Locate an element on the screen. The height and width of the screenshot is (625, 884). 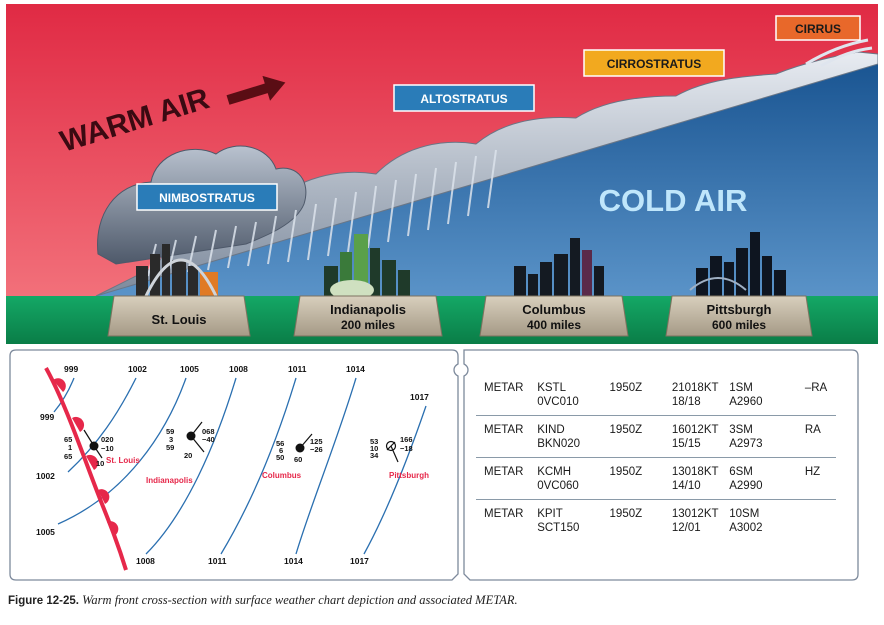
city-name: Columbus is located at coordinates (554, 309).